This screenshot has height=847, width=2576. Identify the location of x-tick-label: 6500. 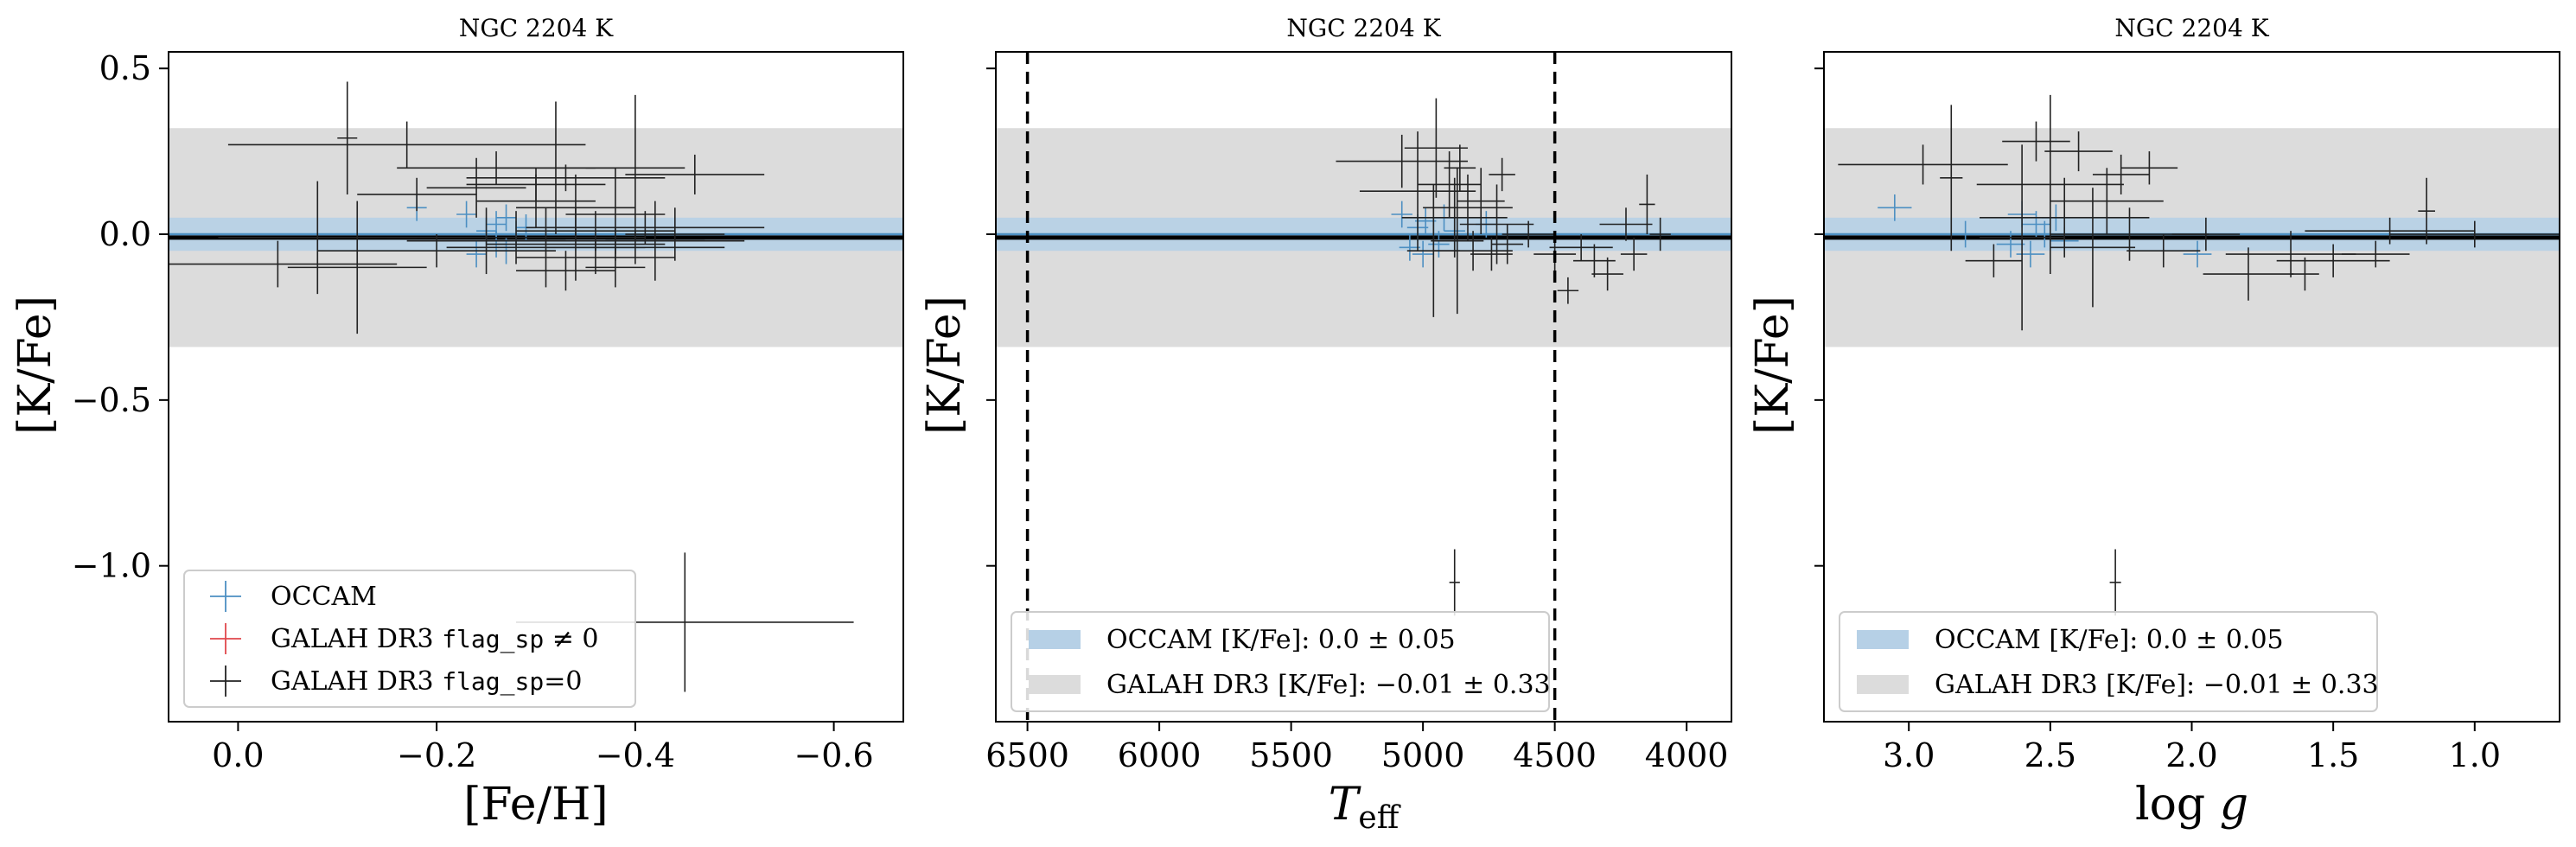
(1027, 755).